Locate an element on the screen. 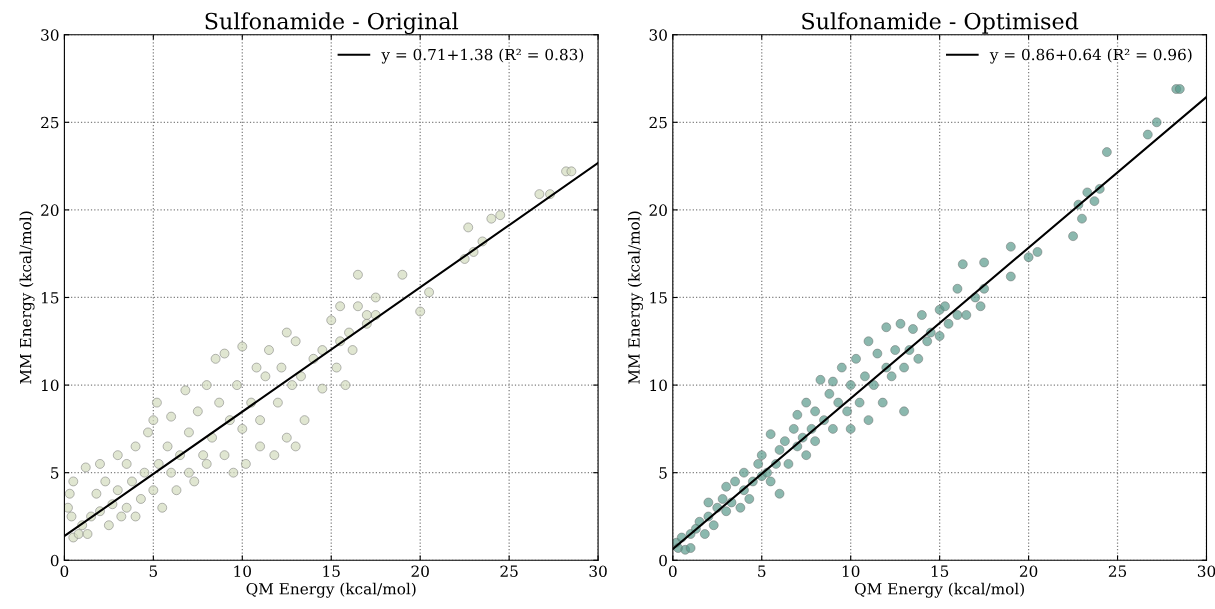 This screenshot has width=1215, height=609. chart-title: Sulfonamide - Optimised is located at coordinates (940, 23).